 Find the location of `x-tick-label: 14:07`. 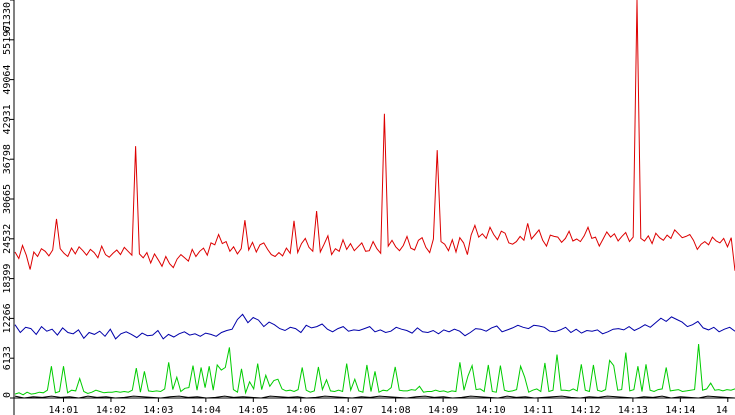

x-tick-label: 14:07 is located at coordinates (348, 410).